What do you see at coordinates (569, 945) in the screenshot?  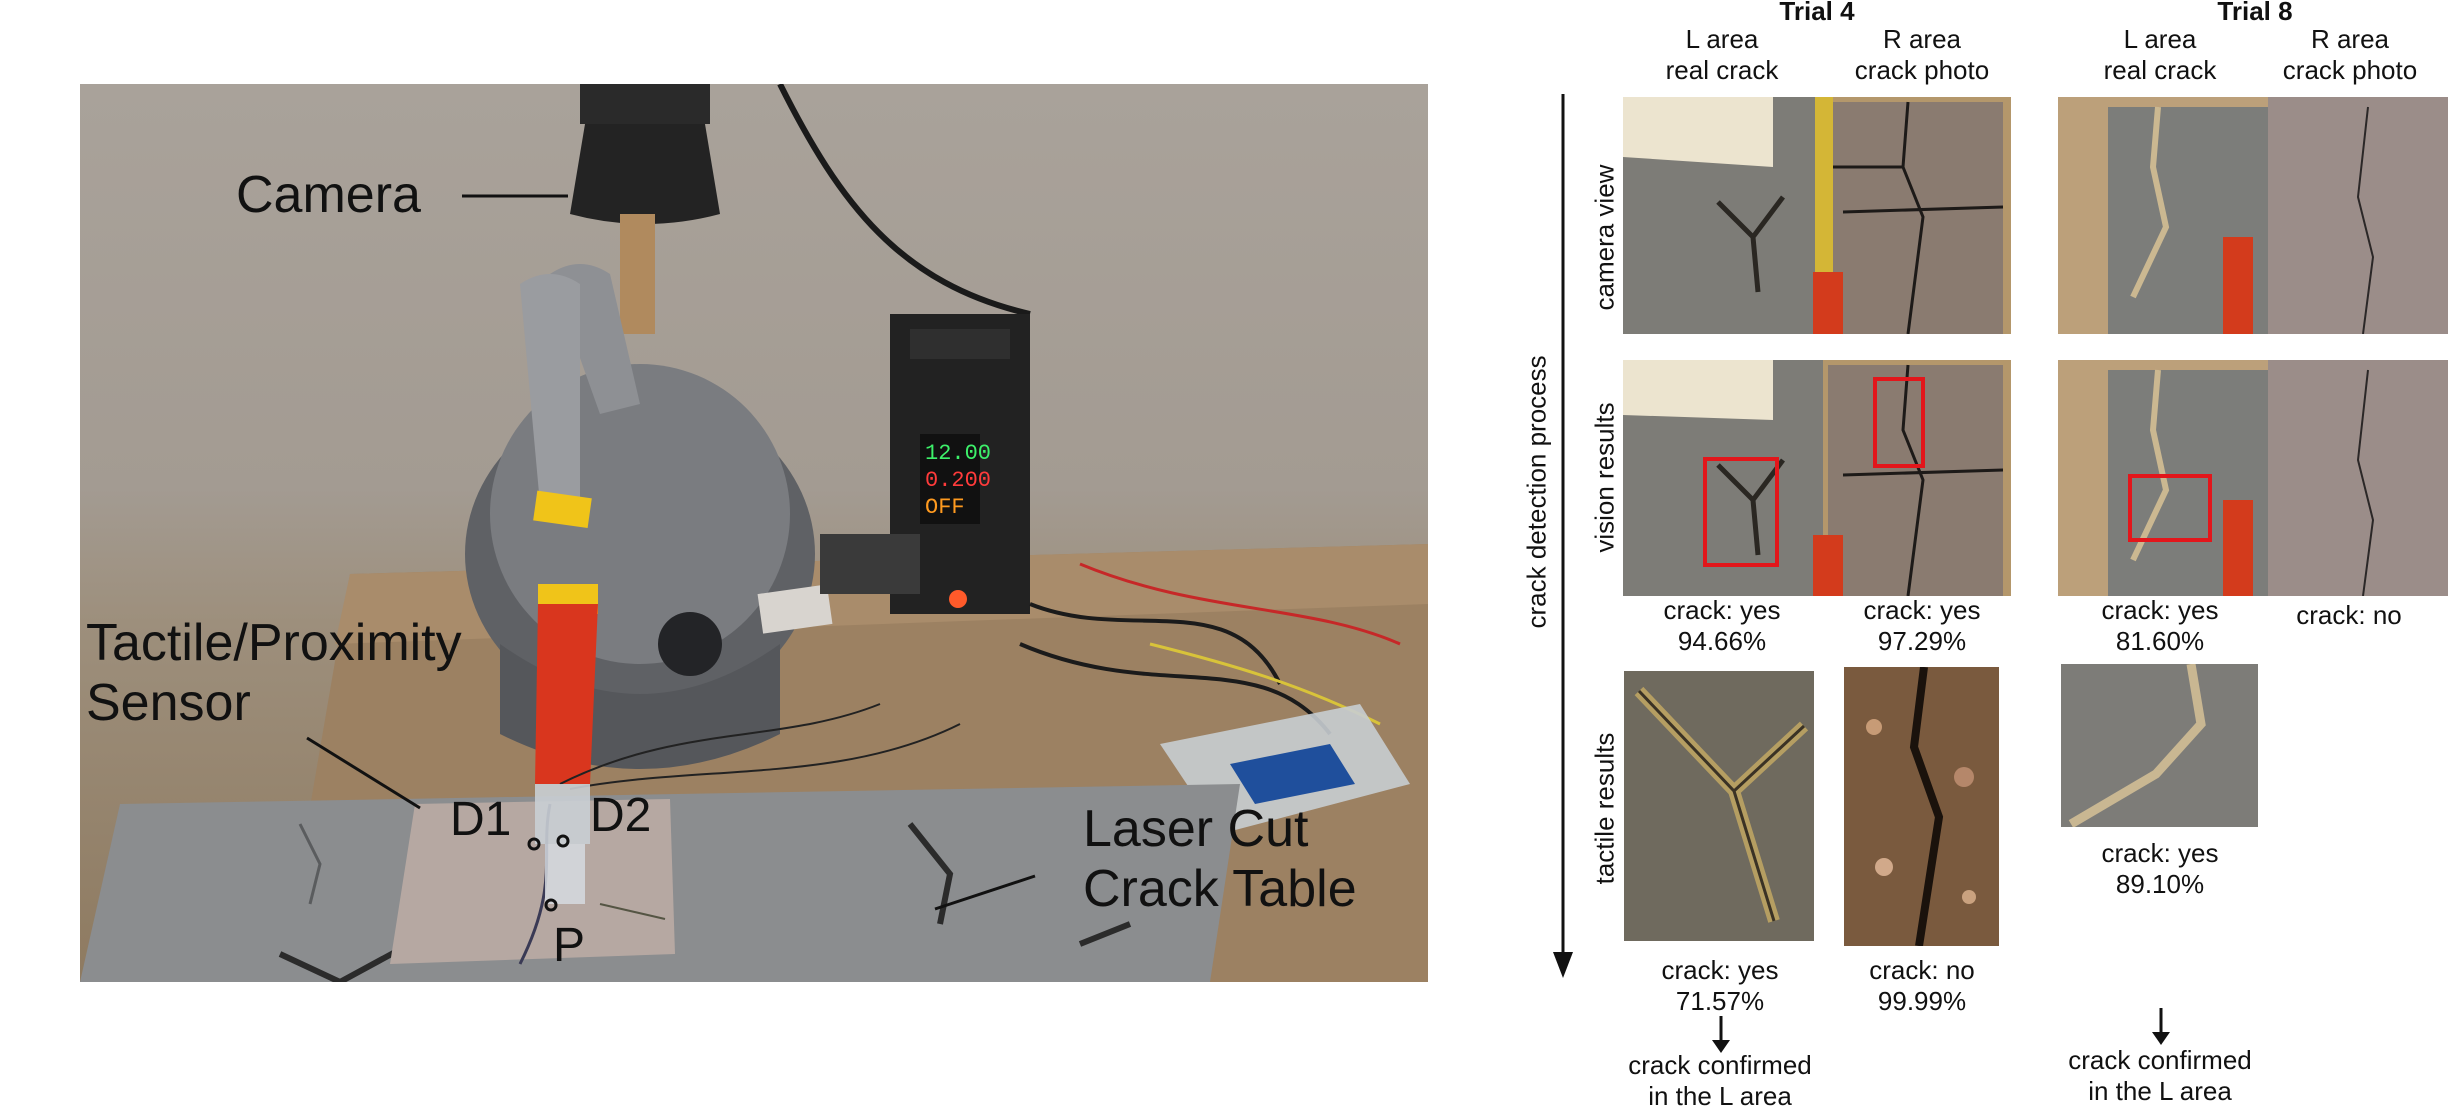 I see `p-label: P` at bounding box center [569, 945].